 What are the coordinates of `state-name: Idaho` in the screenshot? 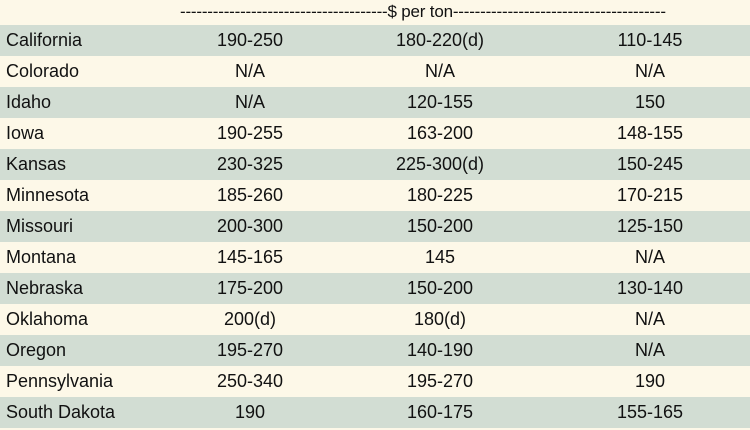 It's located at (29, 102).